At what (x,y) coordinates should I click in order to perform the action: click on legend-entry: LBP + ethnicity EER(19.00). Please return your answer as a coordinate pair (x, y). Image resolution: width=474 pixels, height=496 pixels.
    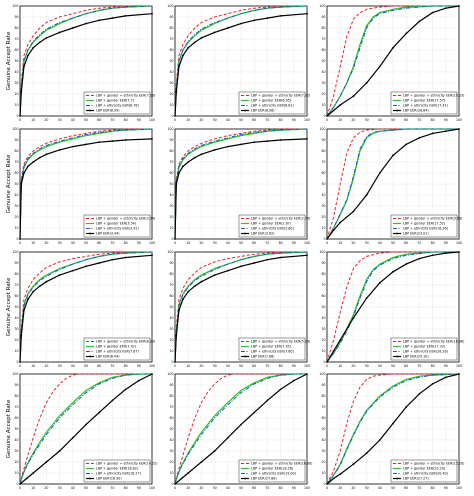
    Looking at the image, I should click on (273, 474).